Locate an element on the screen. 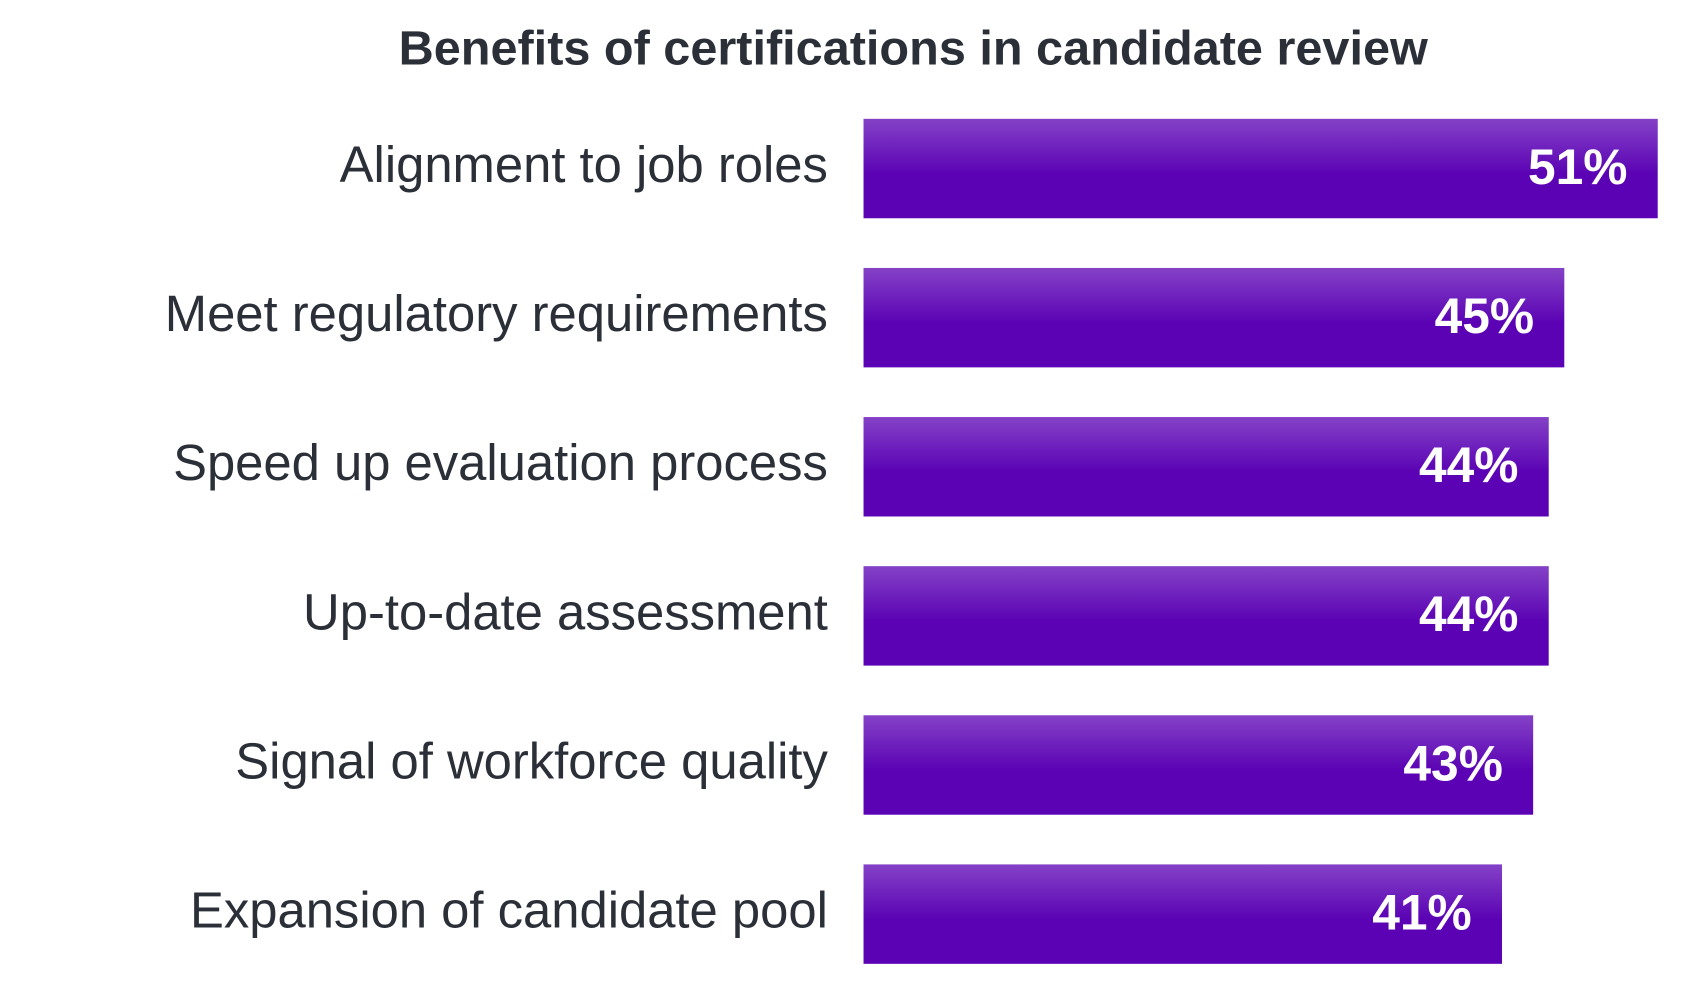 Image resolution: width=1686 pixels, height=993 pixels. category-label: Speed up evaluation process is located at coordinates (500, 462).